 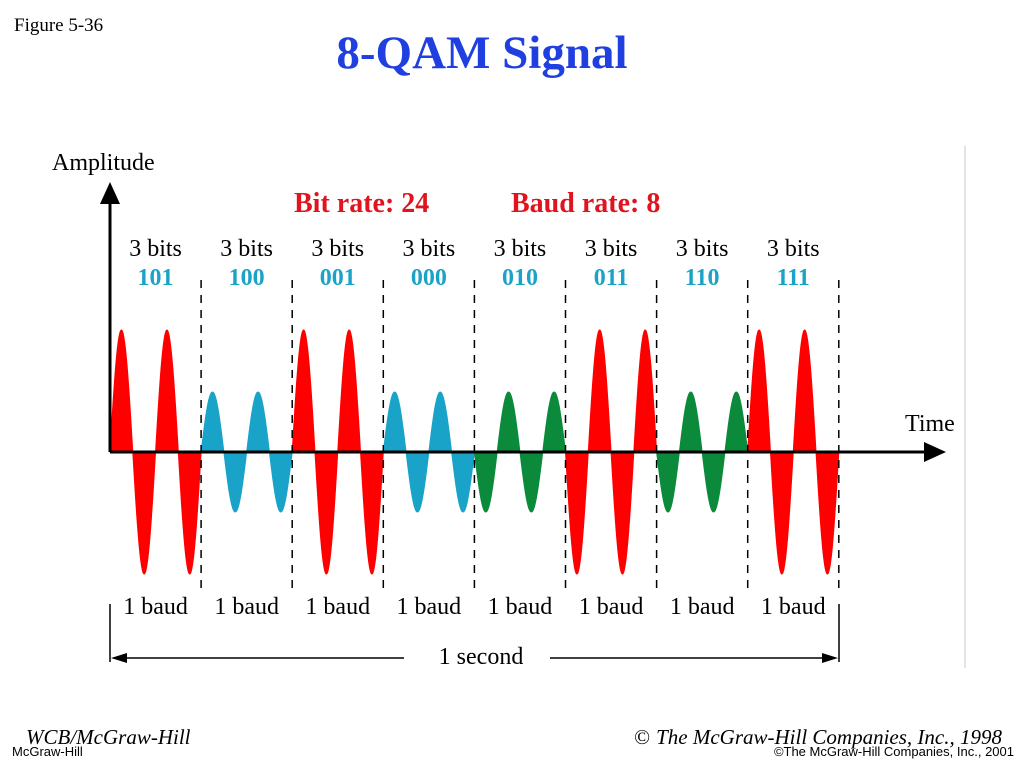 I want to click on bit-code-label: 000, so click(x=429, y=278).